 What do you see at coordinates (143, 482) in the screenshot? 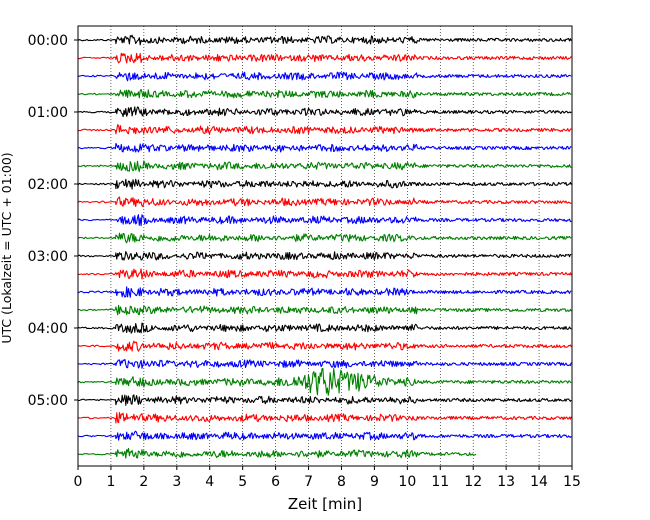
I see `x-tick-label: 2` at bounding box center [143, 482].